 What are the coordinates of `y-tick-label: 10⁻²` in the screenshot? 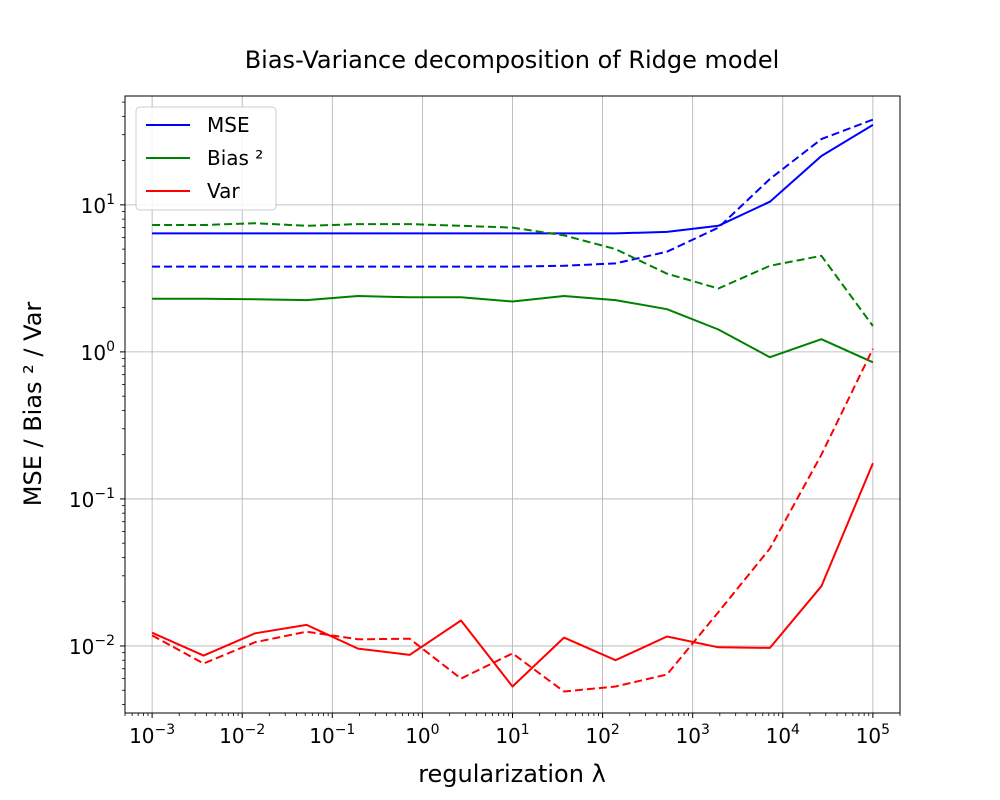 It's located at (92, 646).